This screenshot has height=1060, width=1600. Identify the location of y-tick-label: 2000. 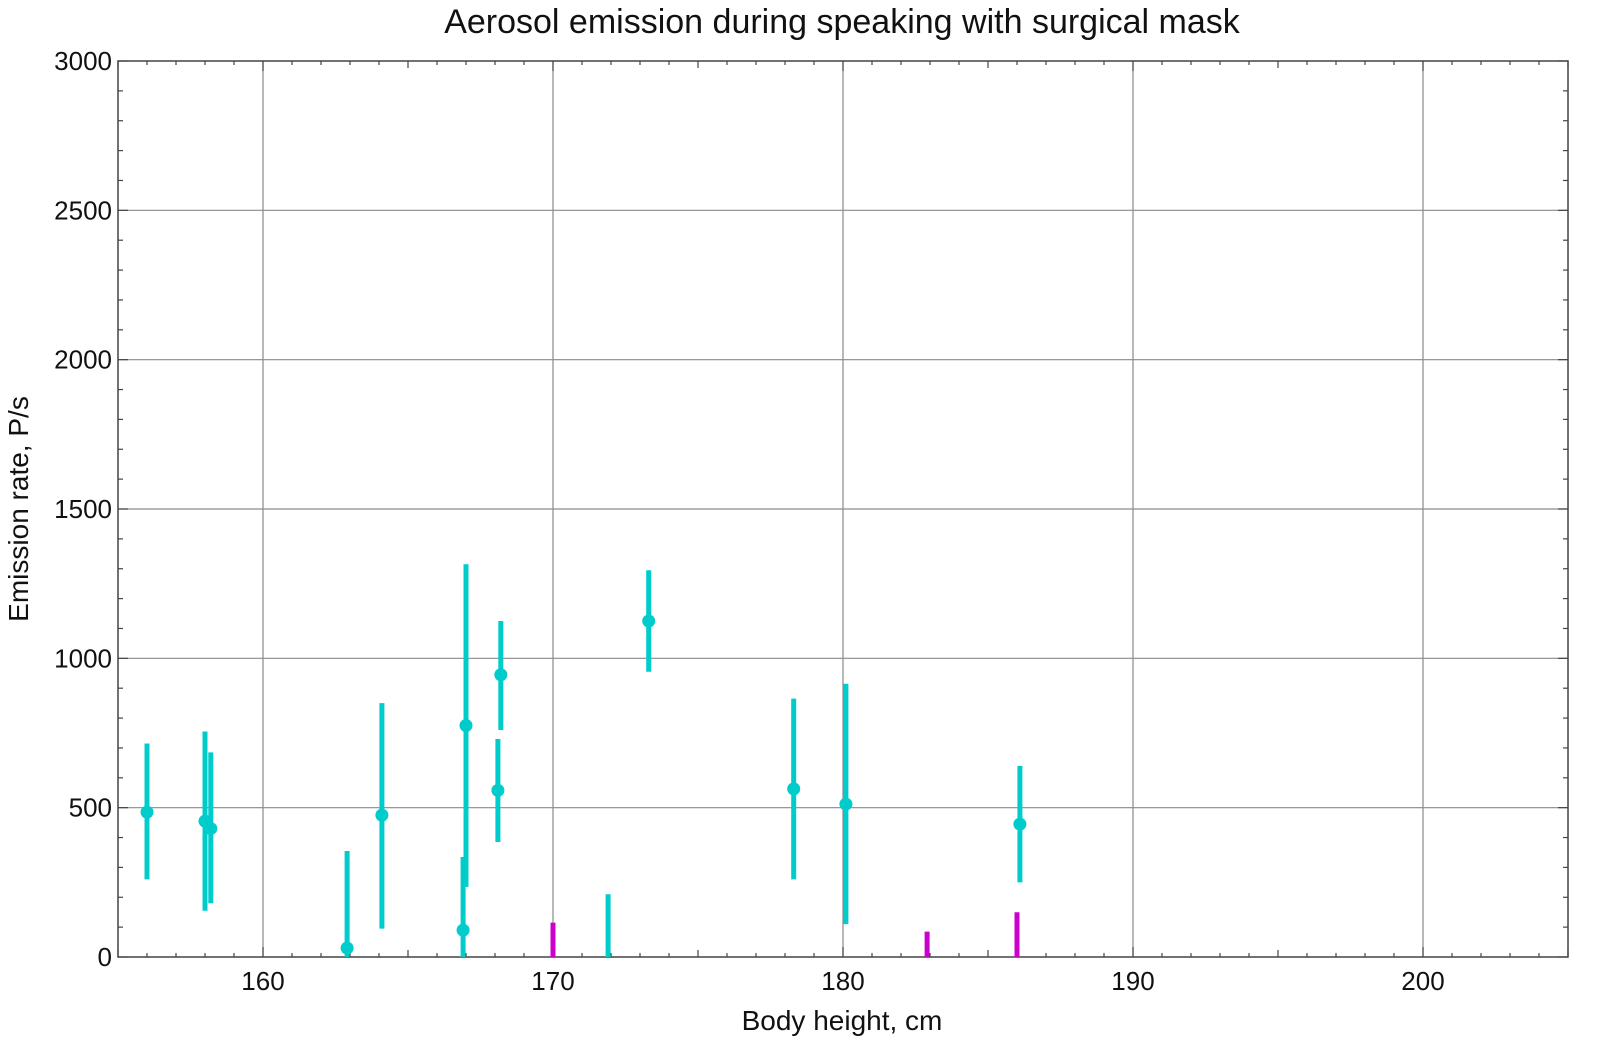
(83, 360).